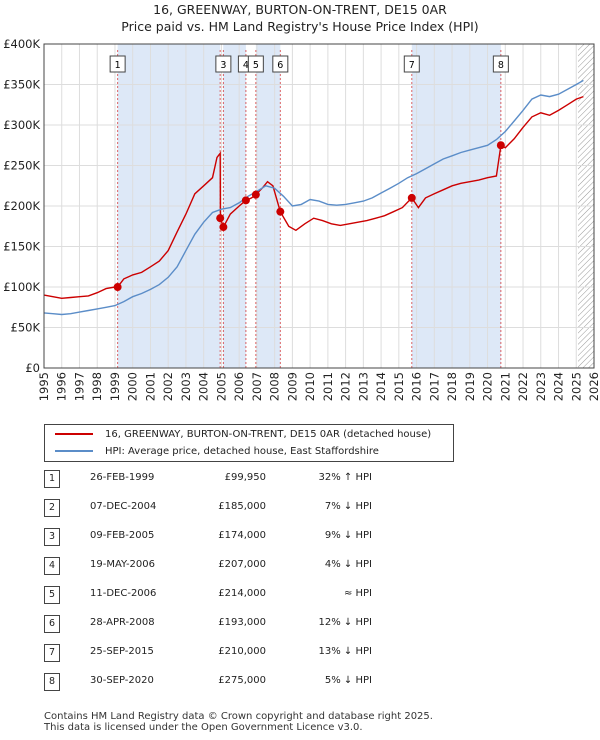 This screenshot has height=740, width=600. What do you see at coordinates (122, 680) in the screenshot?
I see `sale-date: 30-SEP-2020` at bounding box center [122, 680].